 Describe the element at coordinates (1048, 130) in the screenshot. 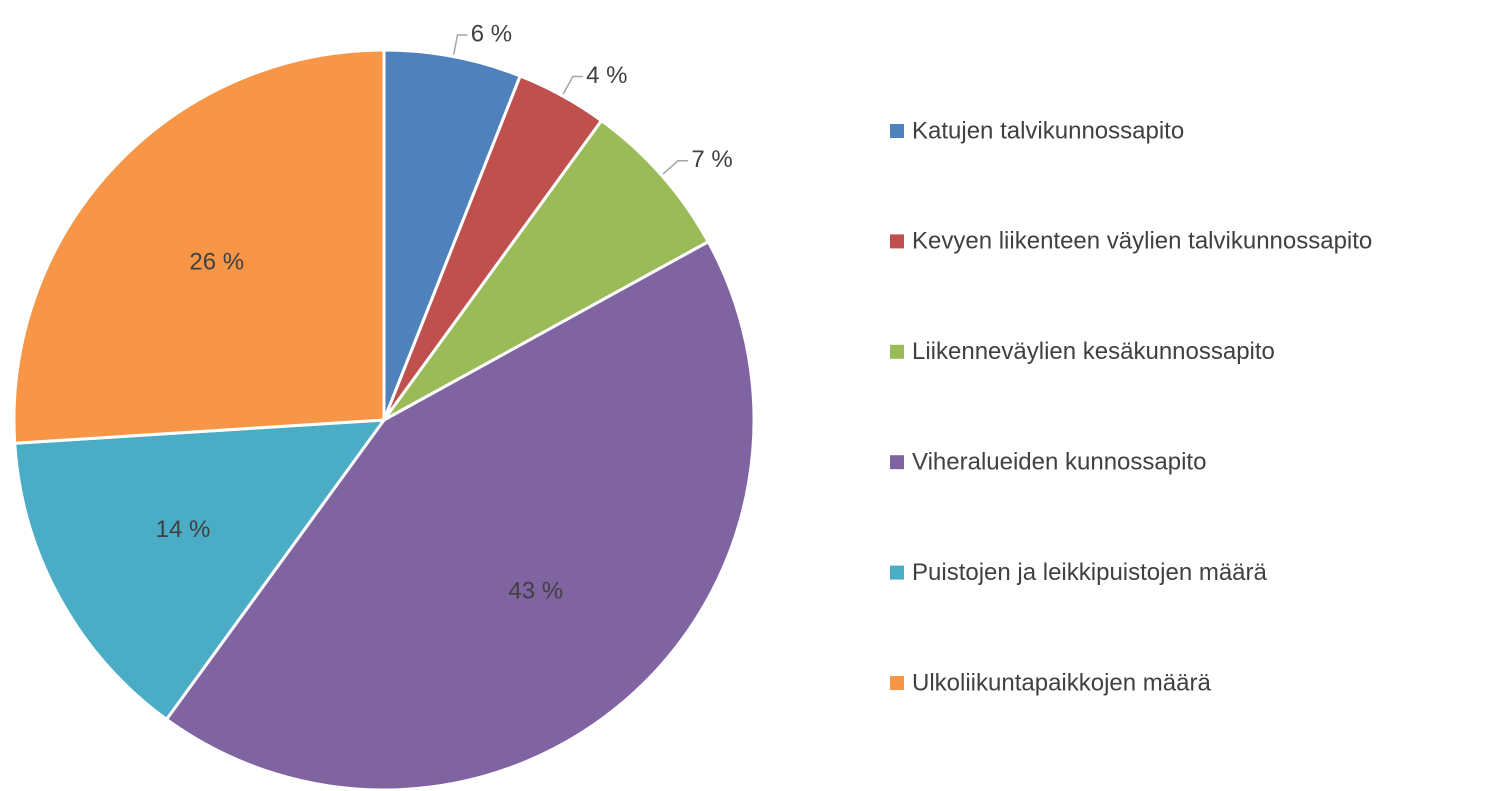

I see `legend-label: Katujen talvikunnossapito` at that location.